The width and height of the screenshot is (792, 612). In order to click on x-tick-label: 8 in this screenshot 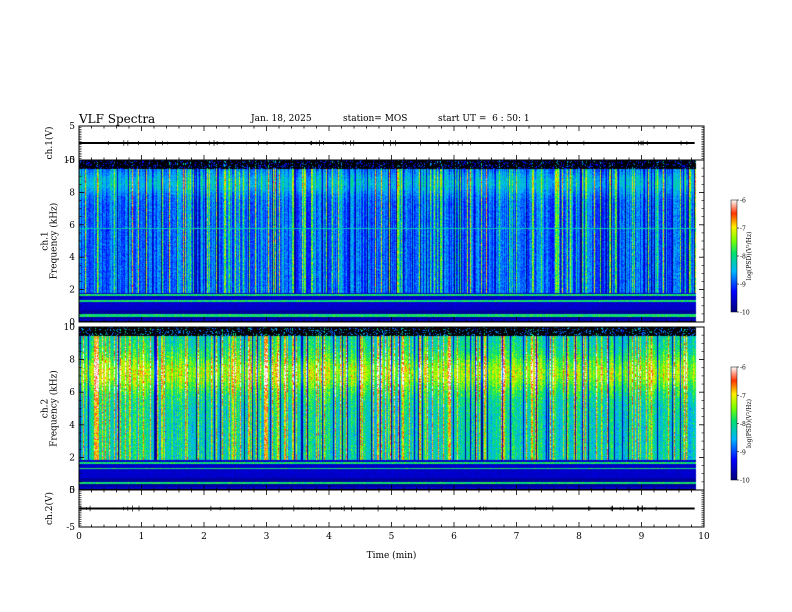, I will do `click(579, 537)`.